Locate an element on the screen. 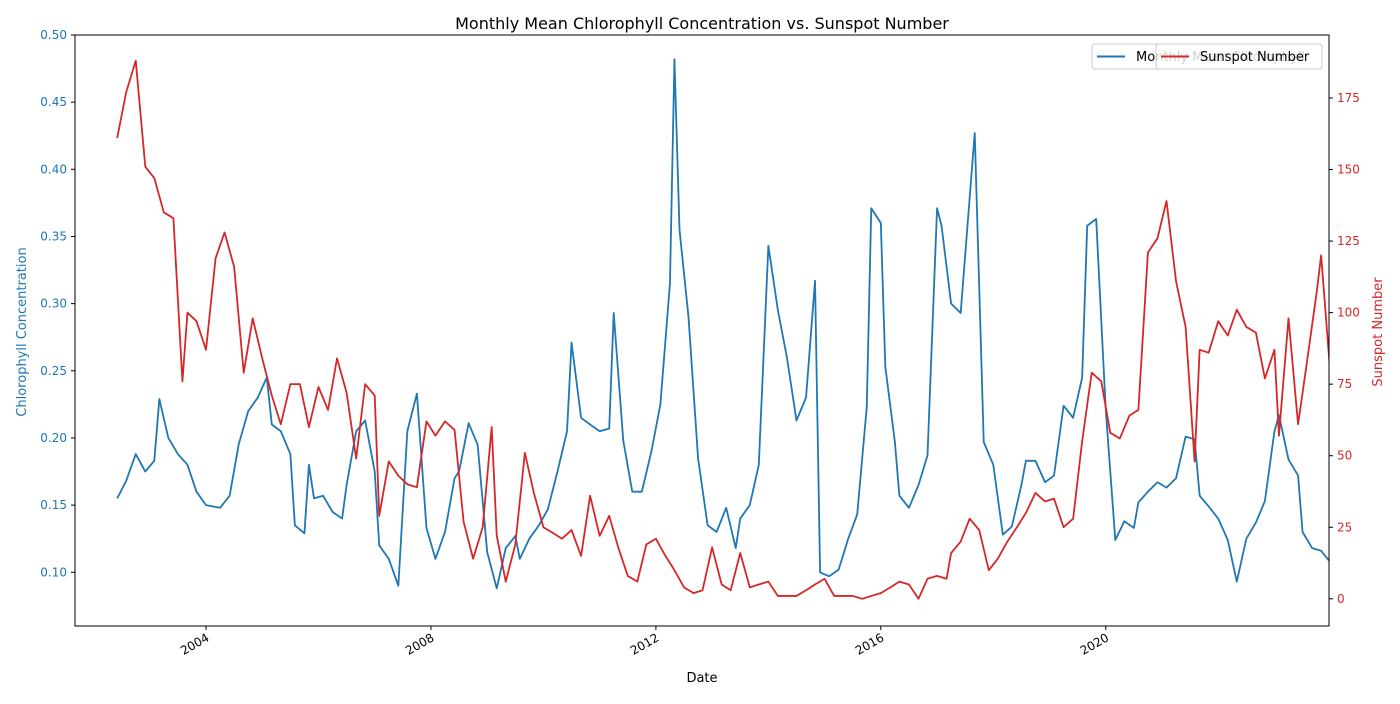 This screenshot has width=1400, height=704. y-left-tick-label: 0.50 is located at coordinates (53, 35).